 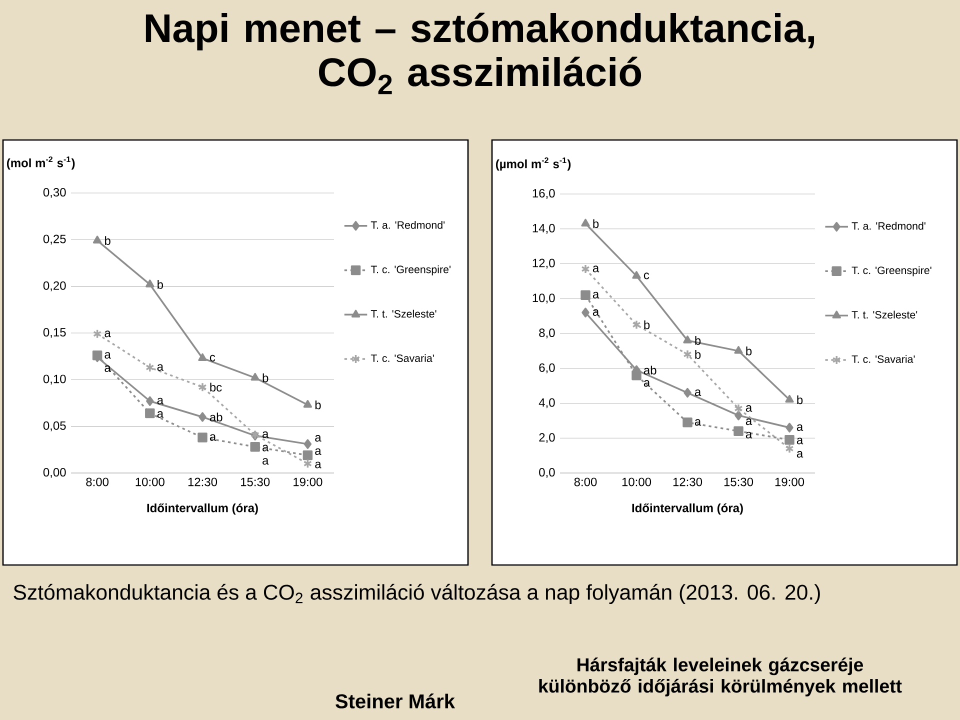 I want to click on data-label: bc, so click(x=216, y=387).